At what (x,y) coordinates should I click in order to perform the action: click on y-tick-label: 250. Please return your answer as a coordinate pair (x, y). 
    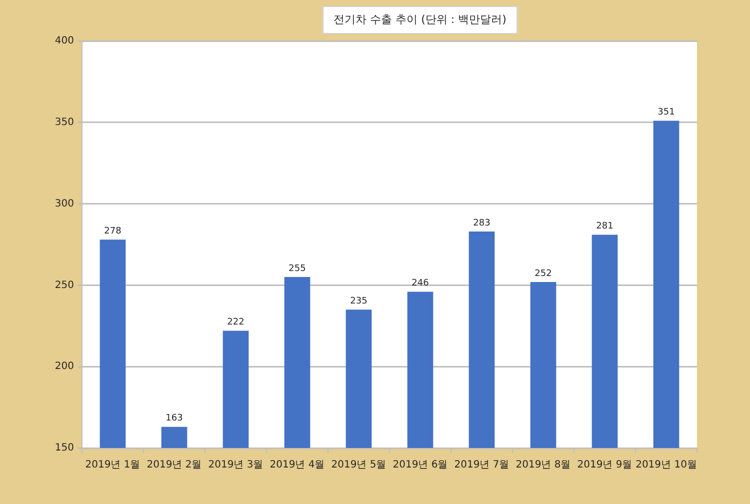
    Looking at the image, I should click on (64, 285).